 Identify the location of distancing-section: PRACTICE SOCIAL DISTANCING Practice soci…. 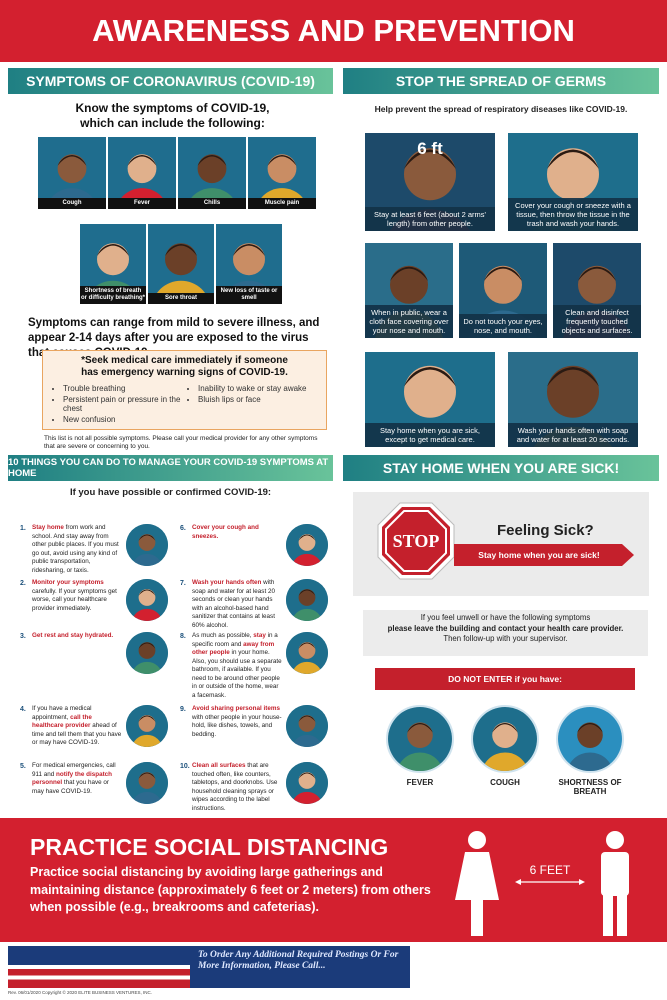
(333, 880).